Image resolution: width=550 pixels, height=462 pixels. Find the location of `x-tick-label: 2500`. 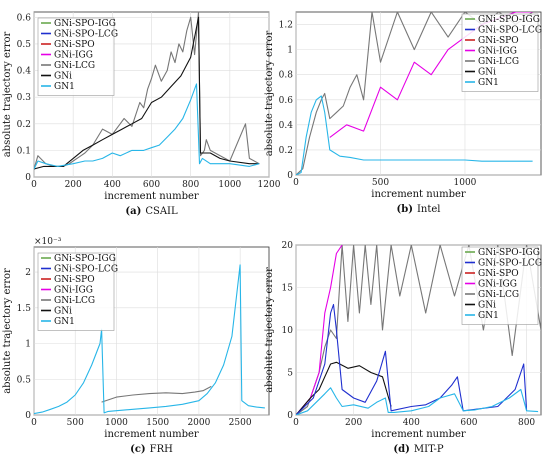

x-tick-label: 2500 is located at coordinates (240, 423).